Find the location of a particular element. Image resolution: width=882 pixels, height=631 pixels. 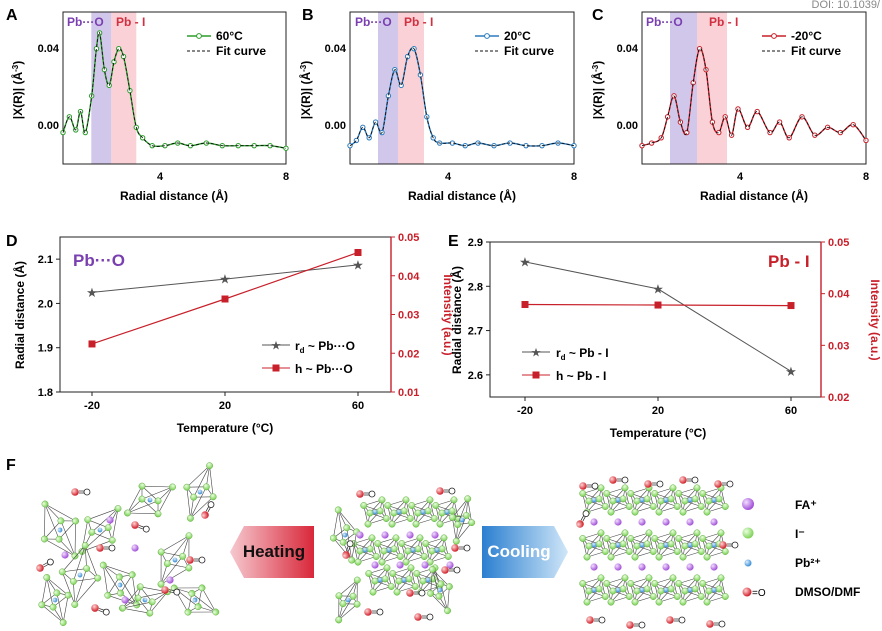

pb-o-band is located at coordinates (388, 88).